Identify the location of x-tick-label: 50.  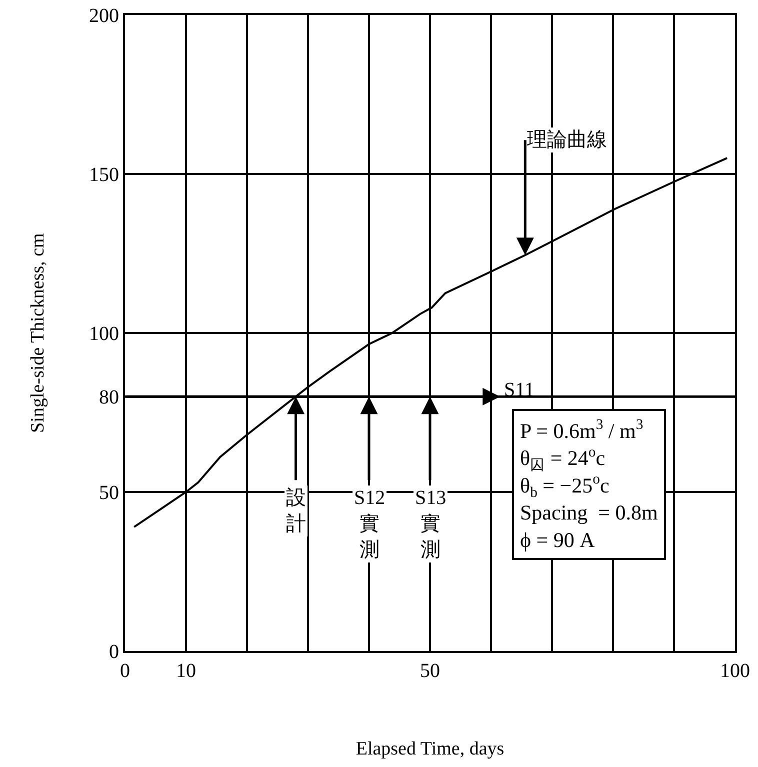
(430, 671).